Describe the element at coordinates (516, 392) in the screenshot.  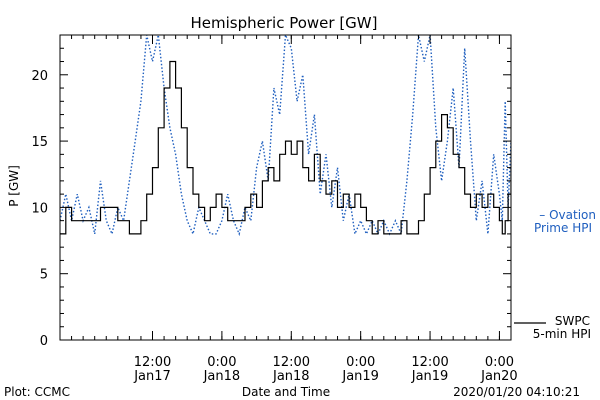
I see `footer-timestamp: 2020/01/20 04:10:21` at that location.